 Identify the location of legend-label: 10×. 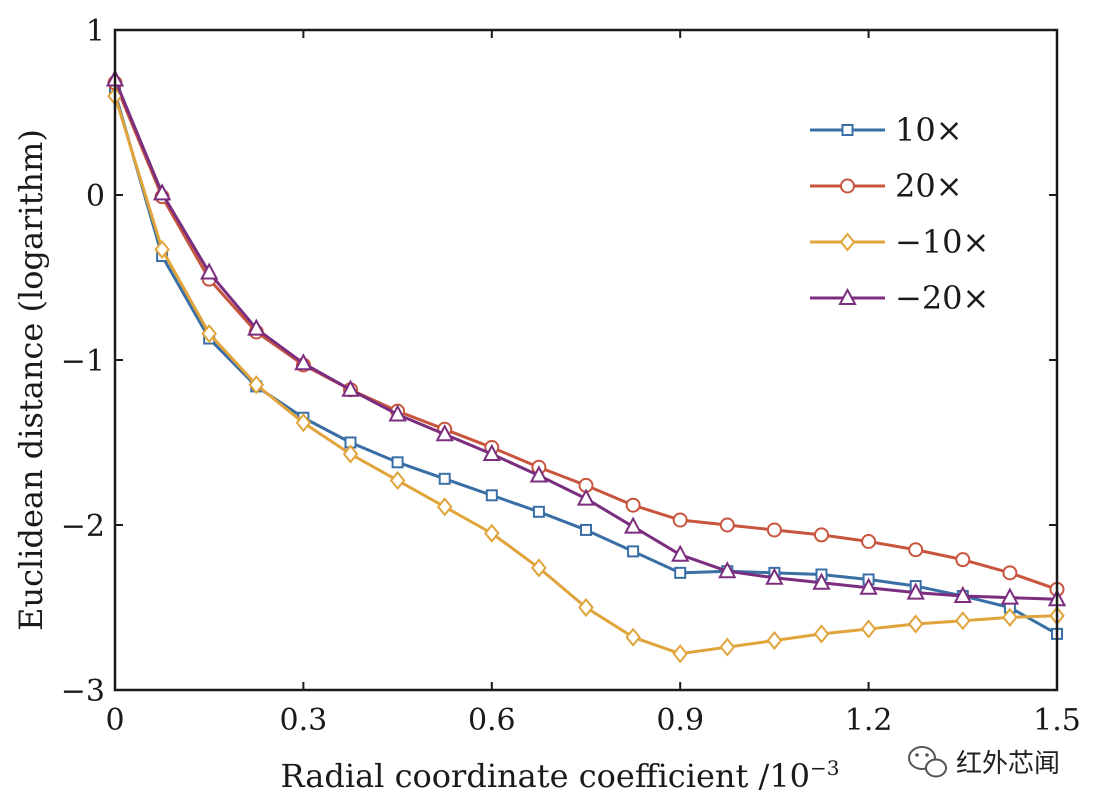
(929, 130).